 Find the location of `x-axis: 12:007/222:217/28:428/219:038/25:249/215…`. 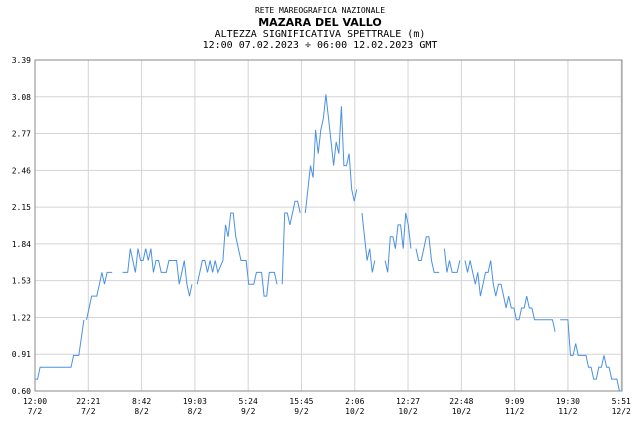

x-axis: 12:007/222:217/28:428/219:038/25:249/215… is located at coordinates (327, 406).